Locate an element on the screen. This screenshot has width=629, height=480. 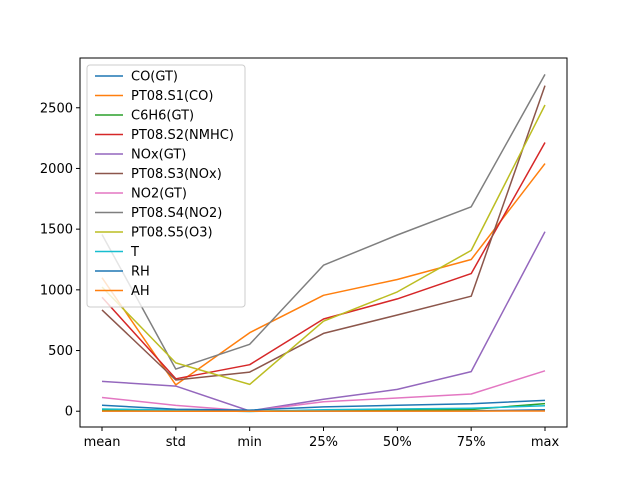
legend-label: RH is located at coordinates (140, 272).